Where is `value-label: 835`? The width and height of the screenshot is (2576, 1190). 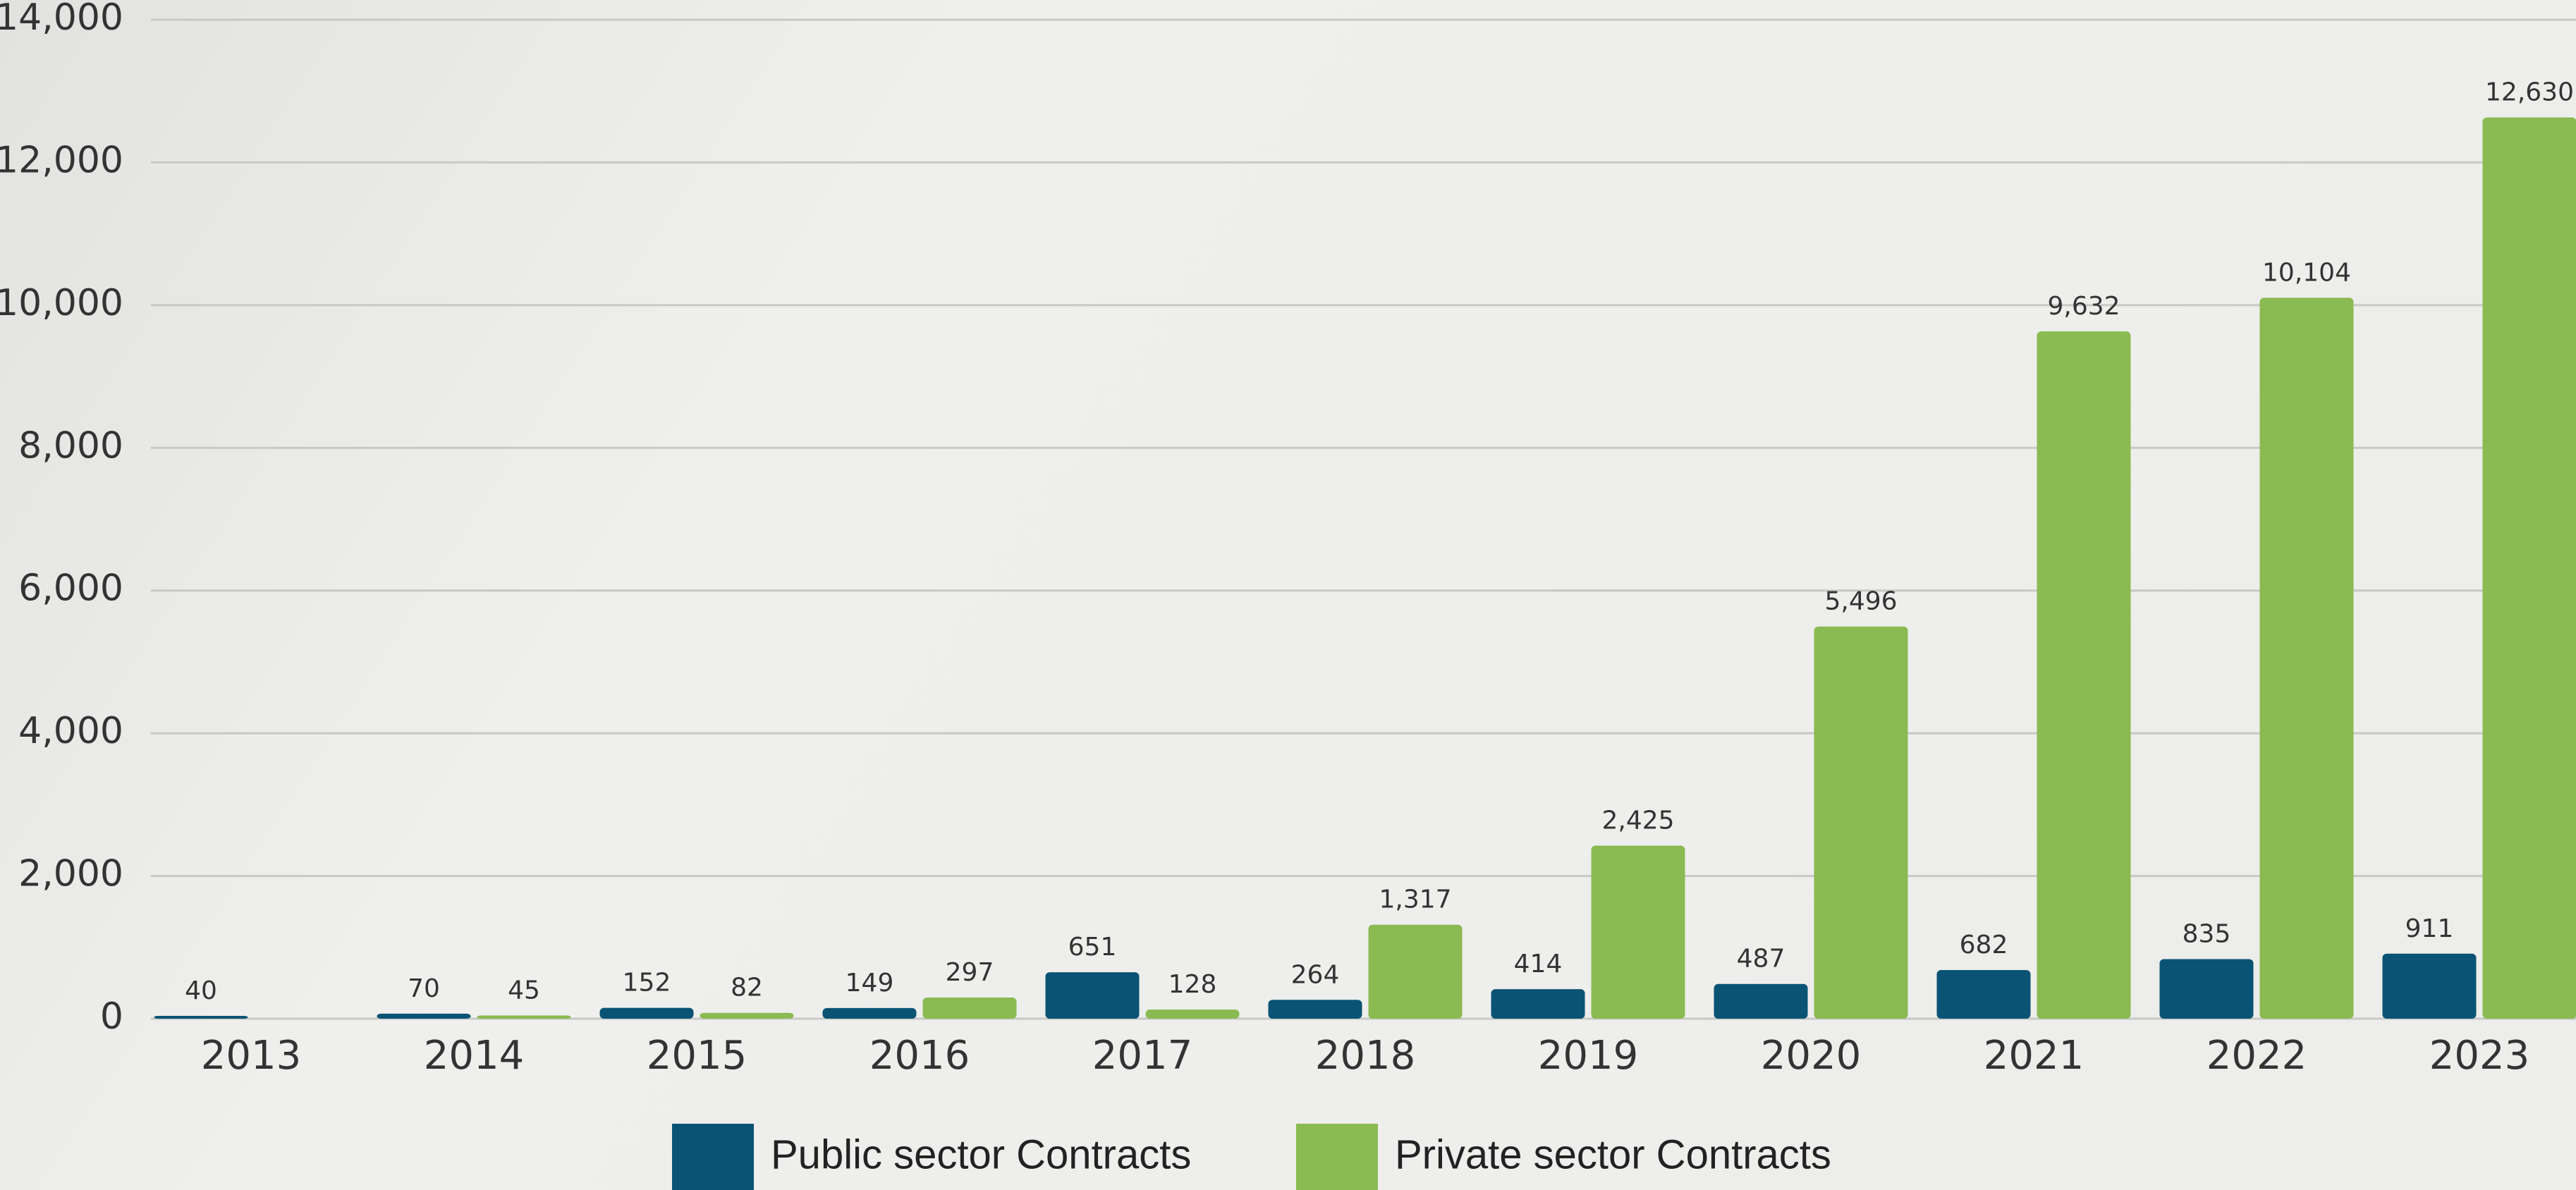
value-label: 835 is located at coordinates (2207, 934).